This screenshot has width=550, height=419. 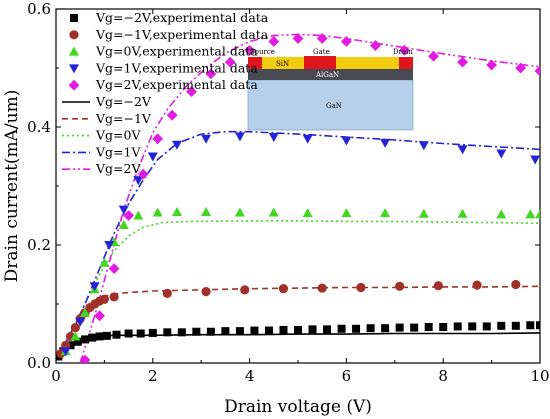 What do you see at coordinates (330, 89) in the screenshot?
I see `device-inset: Source Gate Drain SiN AlGaN GaN` at bounding box center [330, 89].